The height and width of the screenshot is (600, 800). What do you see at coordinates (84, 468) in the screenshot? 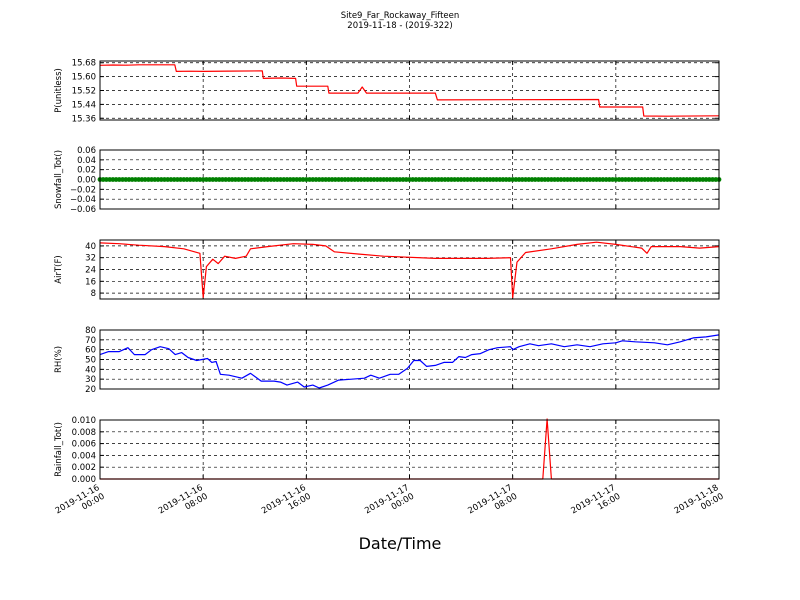
I see `y-tick-label: 0.002` at bounding box center [84, 468].